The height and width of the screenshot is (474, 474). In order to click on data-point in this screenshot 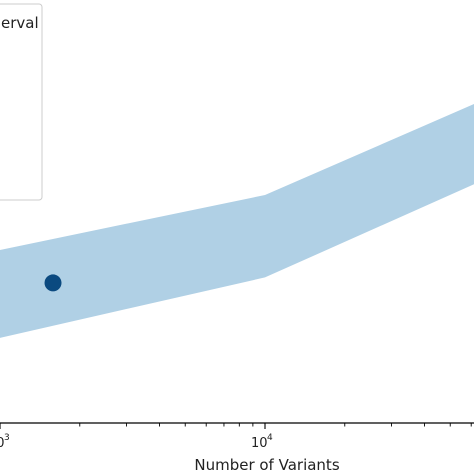, I will do `click(53, 283)`.